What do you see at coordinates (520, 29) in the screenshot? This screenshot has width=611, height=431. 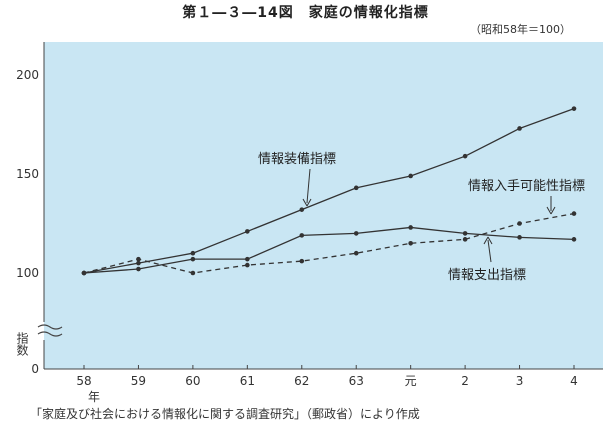 I see `chart-subtitle: （昭和58年＝100）` at bounding box center [520, 29].